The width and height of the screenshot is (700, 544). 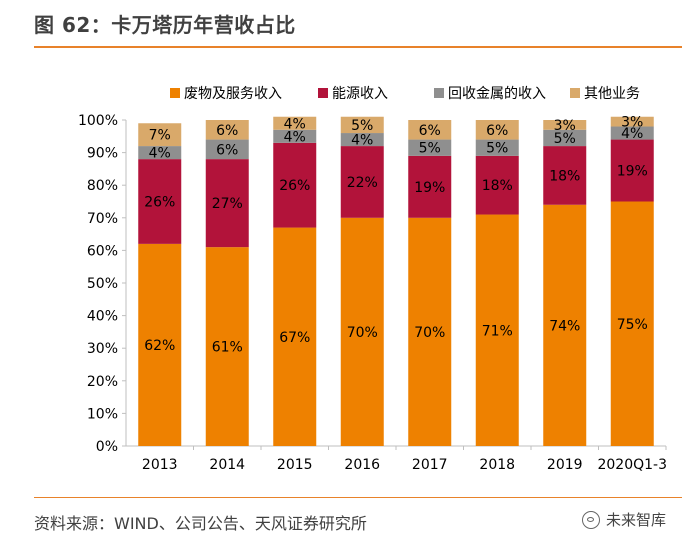 I want to click on data-label: 27%, so click(x=227, y=204).